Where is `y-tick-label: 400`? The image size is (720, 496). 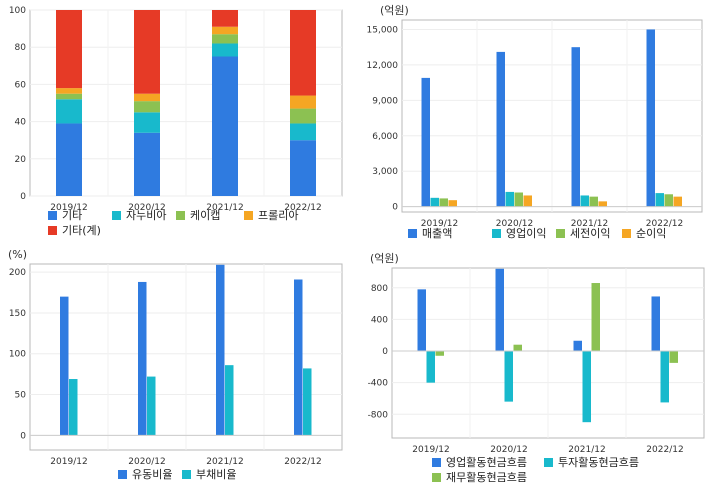
y-tick-label: 400 is located at coordinates (379, 320).